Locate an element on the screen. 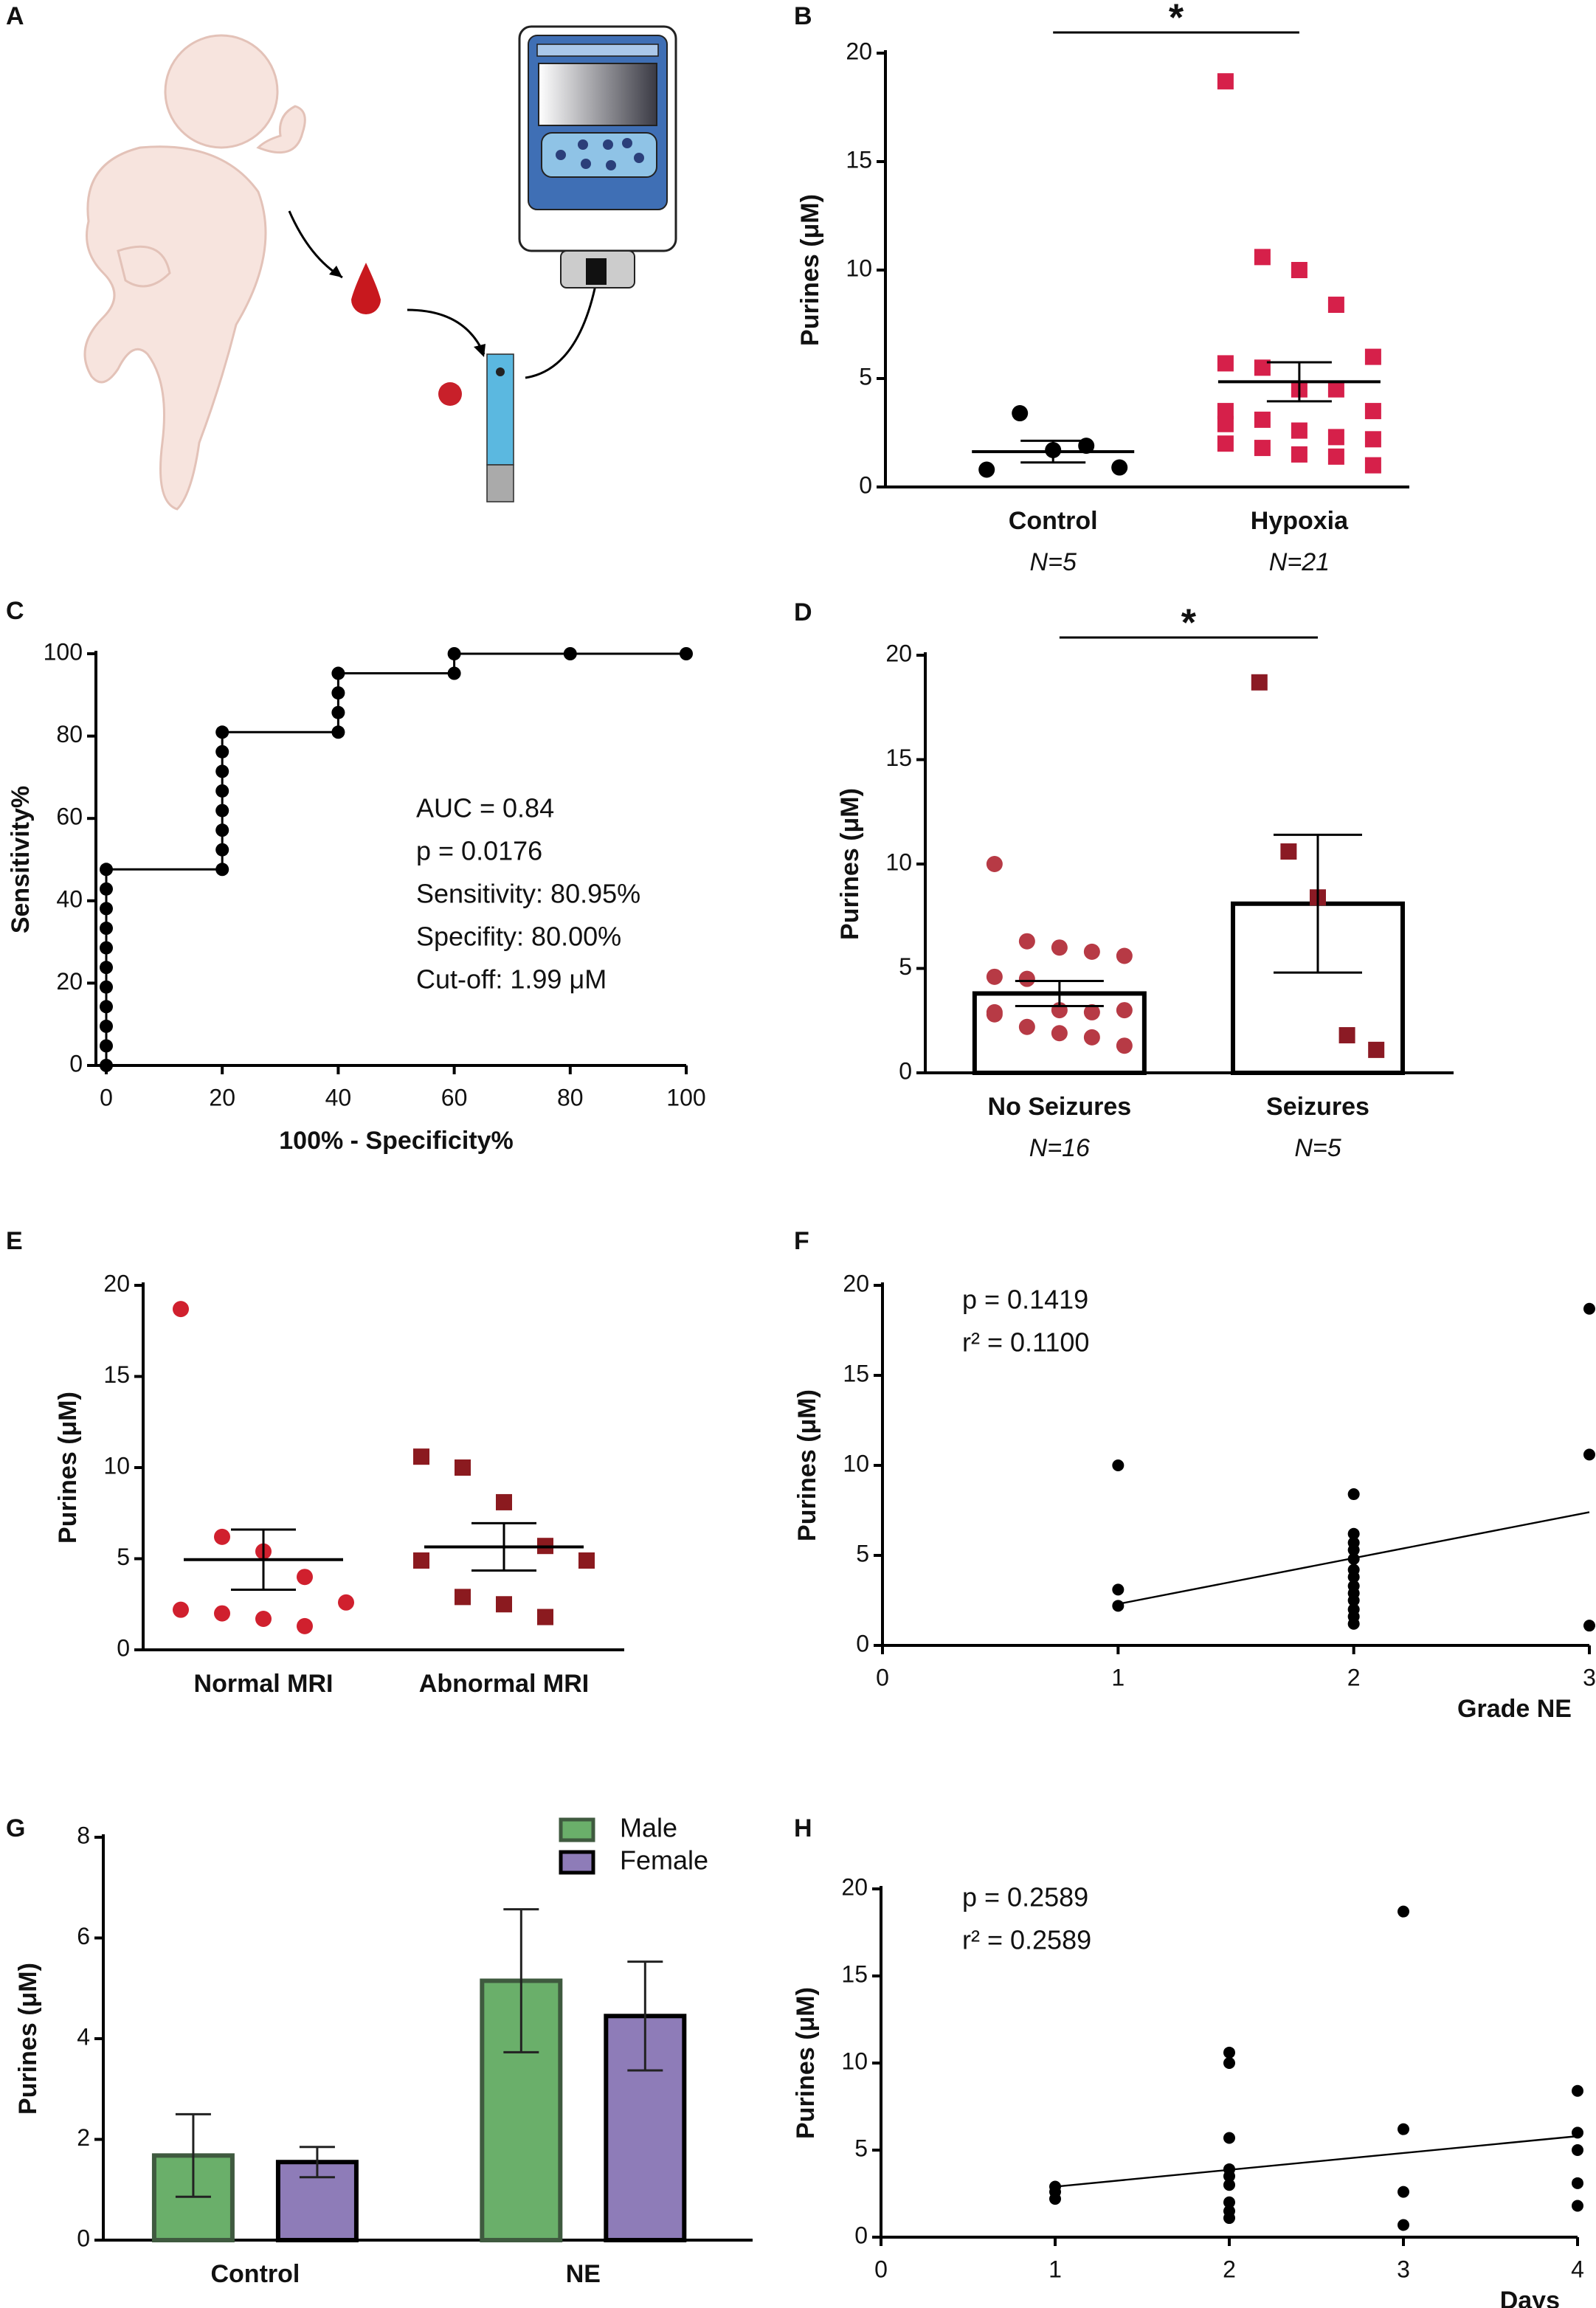 The width and height of the screenshot is (1596, 2308). annotation: p = 0.2589 is located at coordinates (1025, 1897).